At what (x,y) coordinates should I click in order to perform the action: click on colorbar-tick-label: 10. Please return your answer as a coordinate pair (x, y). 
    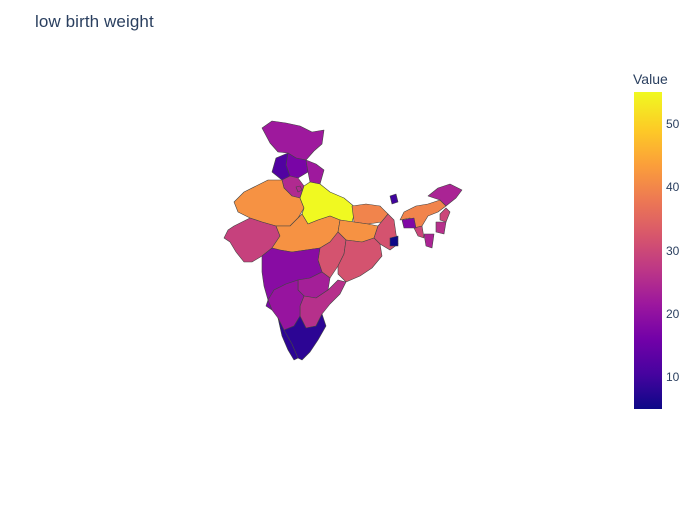
    Looking at the image, I should click on (673, 377).